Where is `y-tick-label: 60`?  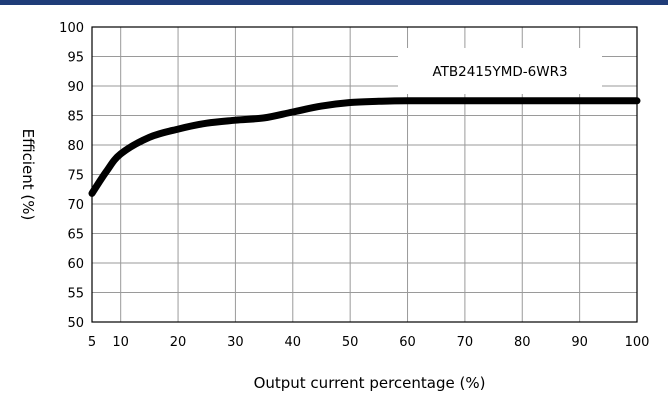 y-tick-label: 60 is located at coordinates (75, 264).